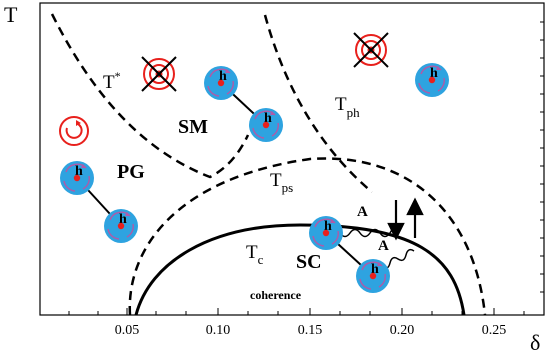 This screenshot has height=356, width=551. What do you see at coordinates (281, 182) in the screenshot?
I see `t-ps-label: Tps` at bounding box center [281, 182].